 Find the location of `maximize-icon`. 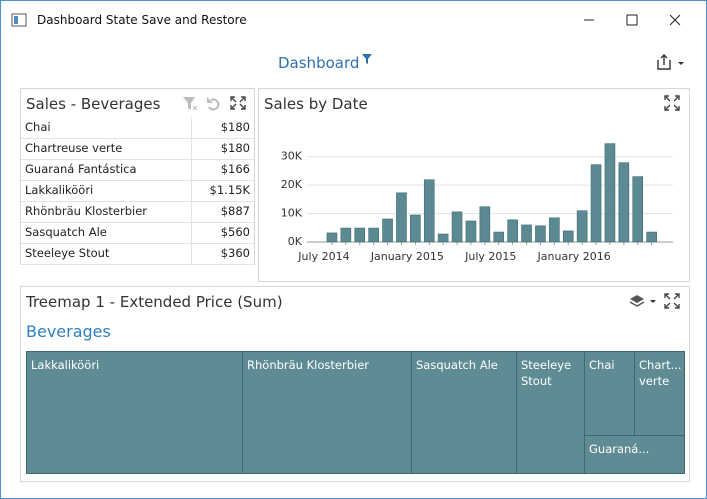

maximize-icon is located at coordinates (672, 103).